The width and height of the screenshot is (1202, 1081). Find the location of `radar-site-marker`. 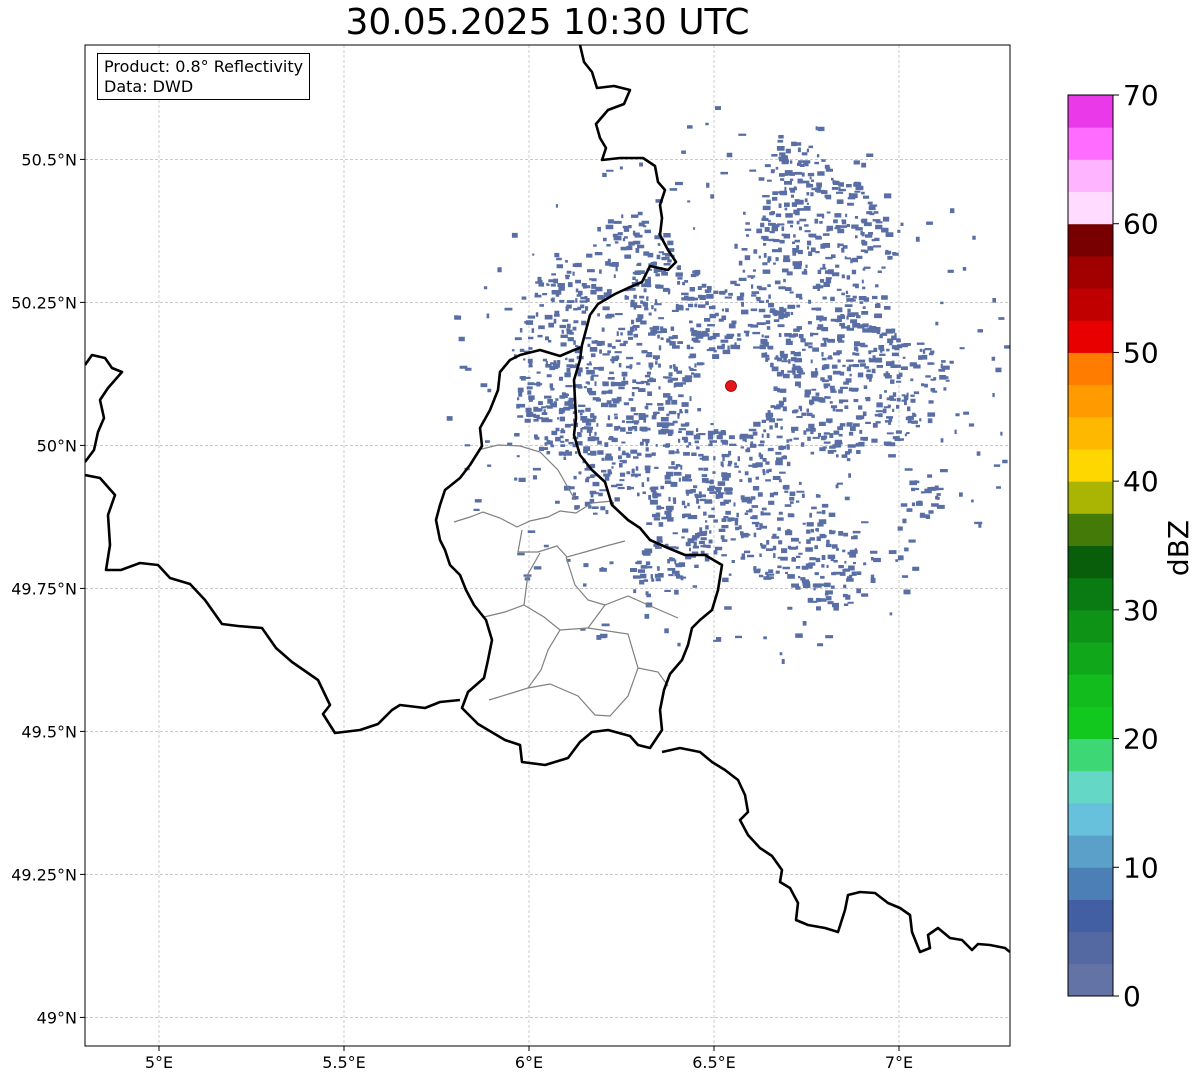

radar-site-marker is located at coordinates (731, 386).